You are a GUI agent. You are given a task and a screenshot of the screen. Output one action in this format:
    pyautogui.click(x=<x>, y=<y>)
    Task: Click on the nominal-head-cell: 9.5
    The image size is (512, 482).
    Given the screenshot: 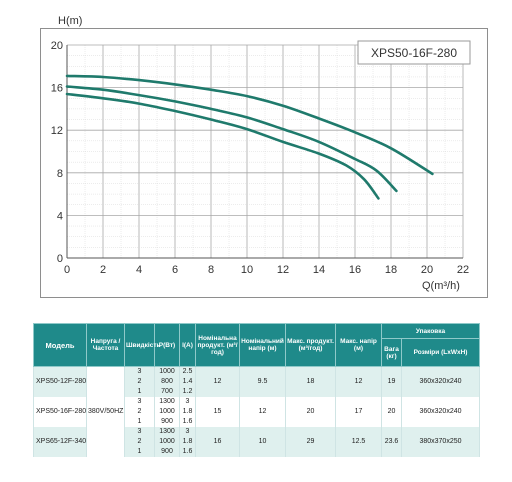 What is the action you would take?
    pyautogui.click(x=262, y=381)
    